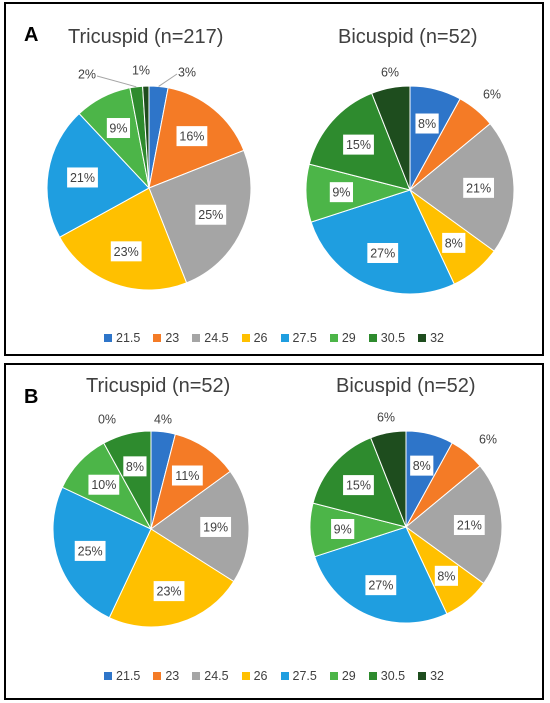 This screenshot has height=703, width=550. What do you see at coordinates (304, 338) in the screenshot?
I see `legend-label: 27.5` at bounding box center [304, 338].